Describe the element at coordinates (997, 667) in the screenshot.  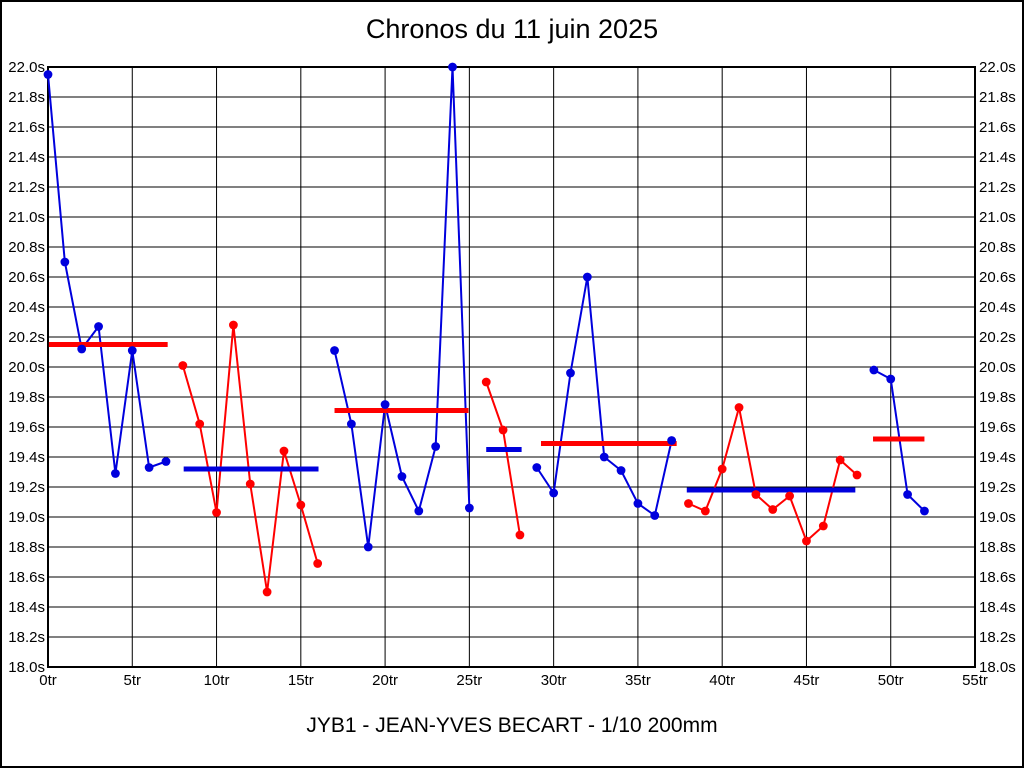
I see `y-axis-tick-label-right: 18.0s` at that location.